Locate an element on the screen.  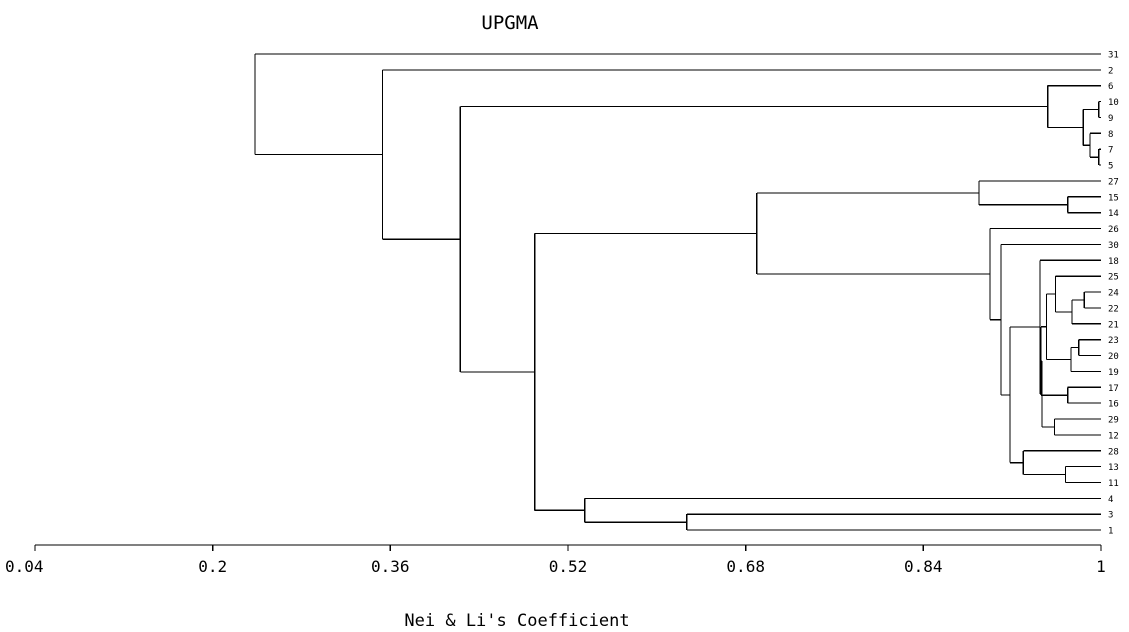
x-tick-label: 1 is located at coordinates (1101, 566).